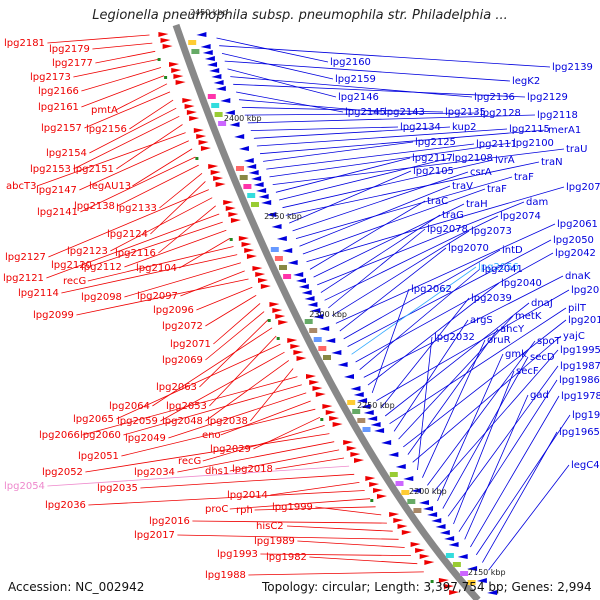 This screenshot has width=600, height=600. Describe the element at coordinates (154, 535) in the screenshot. I see `left-gene-label: lpg2017` at that location.